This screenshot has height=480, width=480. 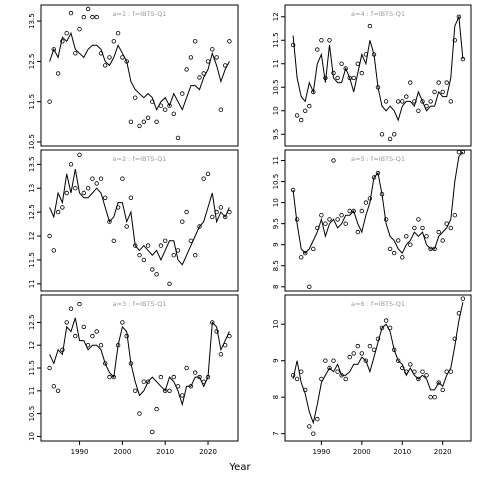 I want to click on panel-2: a=4 : f=IBTS-Q1 9.5 10 10.5 11 11.5 12, so click(x=372, y=75).